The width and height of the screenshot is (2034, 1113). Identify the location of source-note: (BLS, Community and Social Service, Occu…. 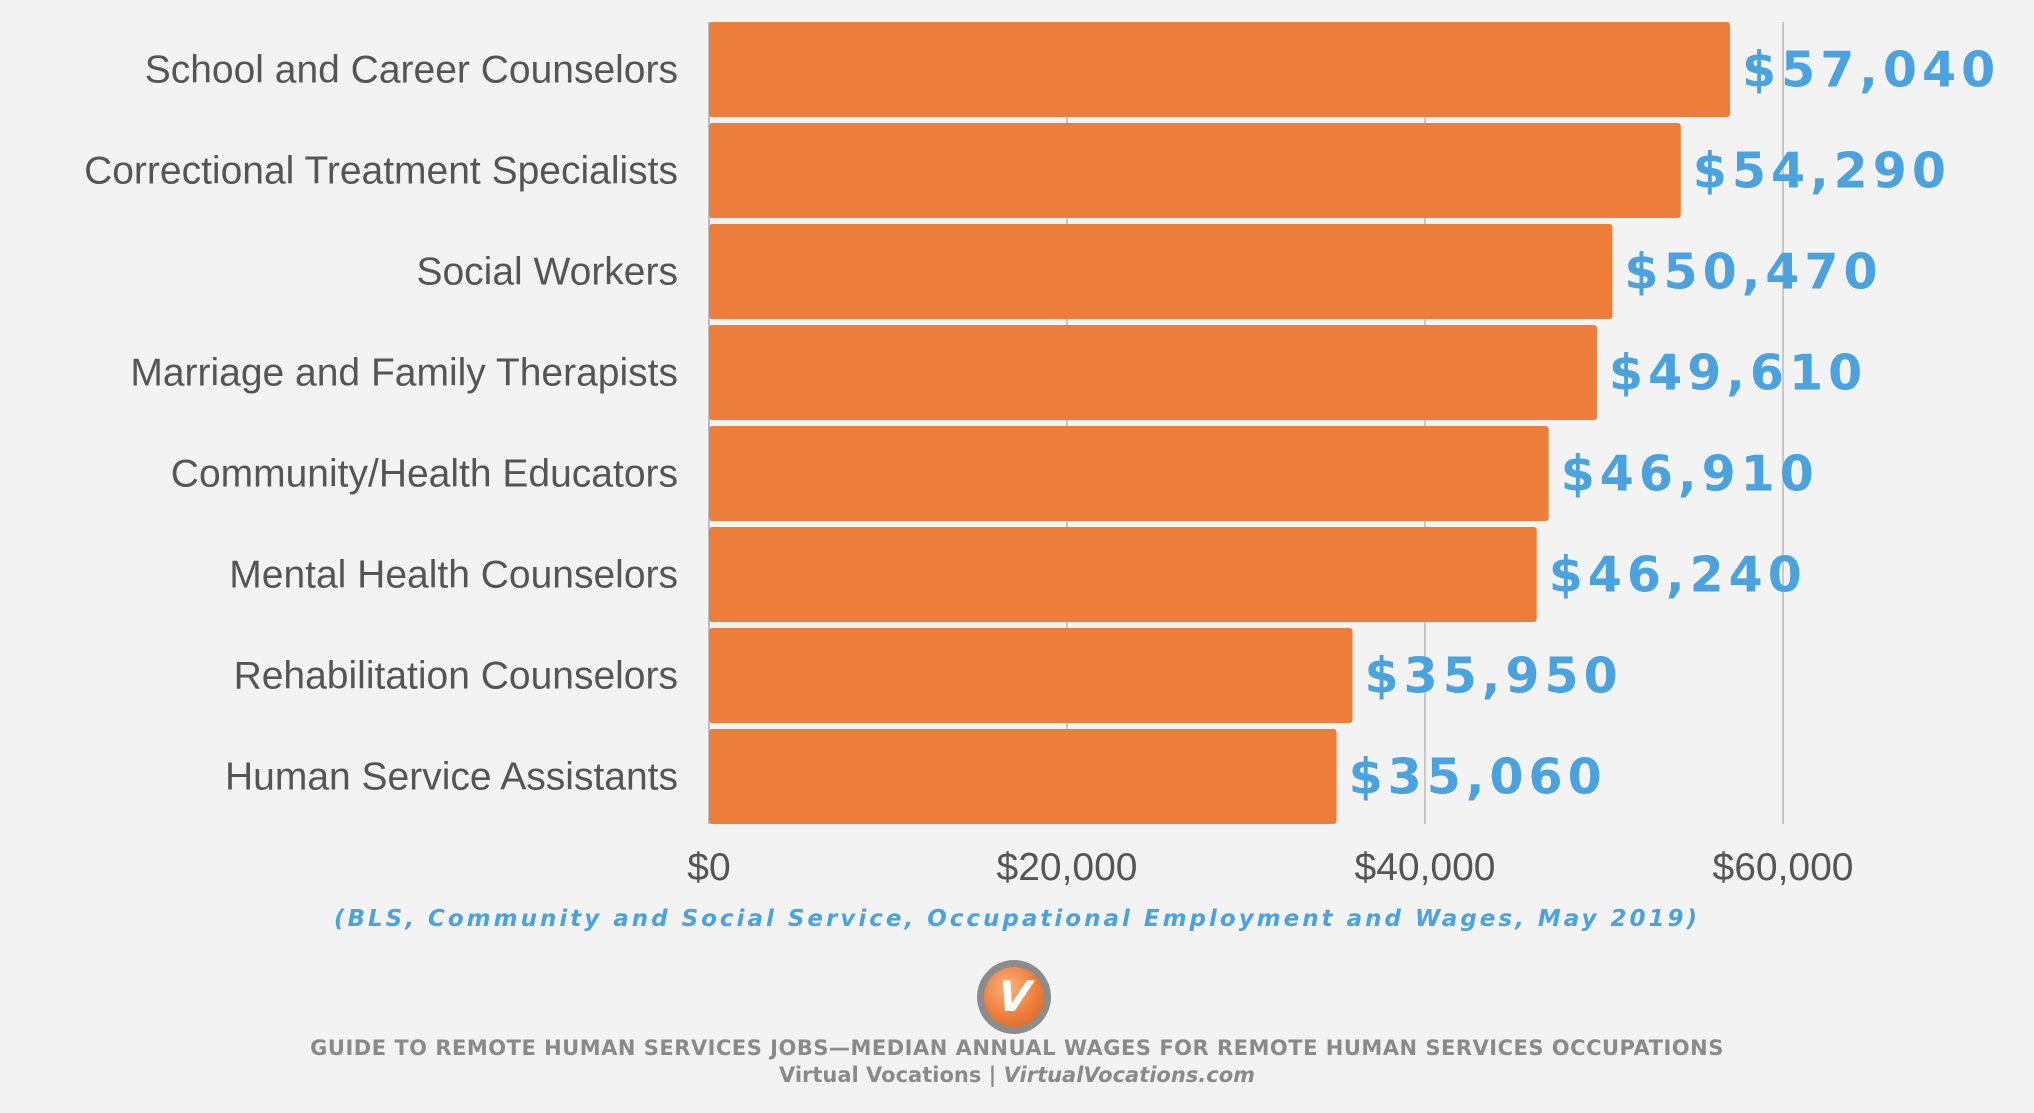
(1017, 919).